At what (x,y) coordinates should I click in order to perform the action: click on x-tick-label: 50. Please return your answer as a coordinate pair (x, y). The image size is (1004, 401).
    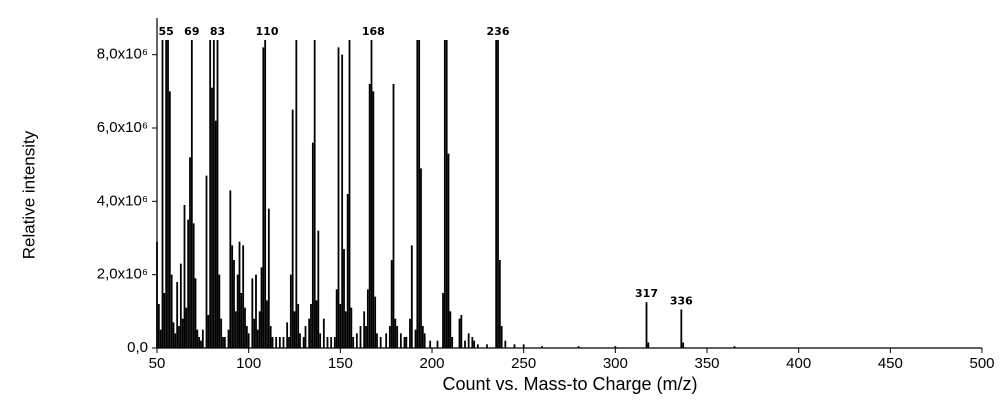
    Looking at the image, I should click on (157, 363).